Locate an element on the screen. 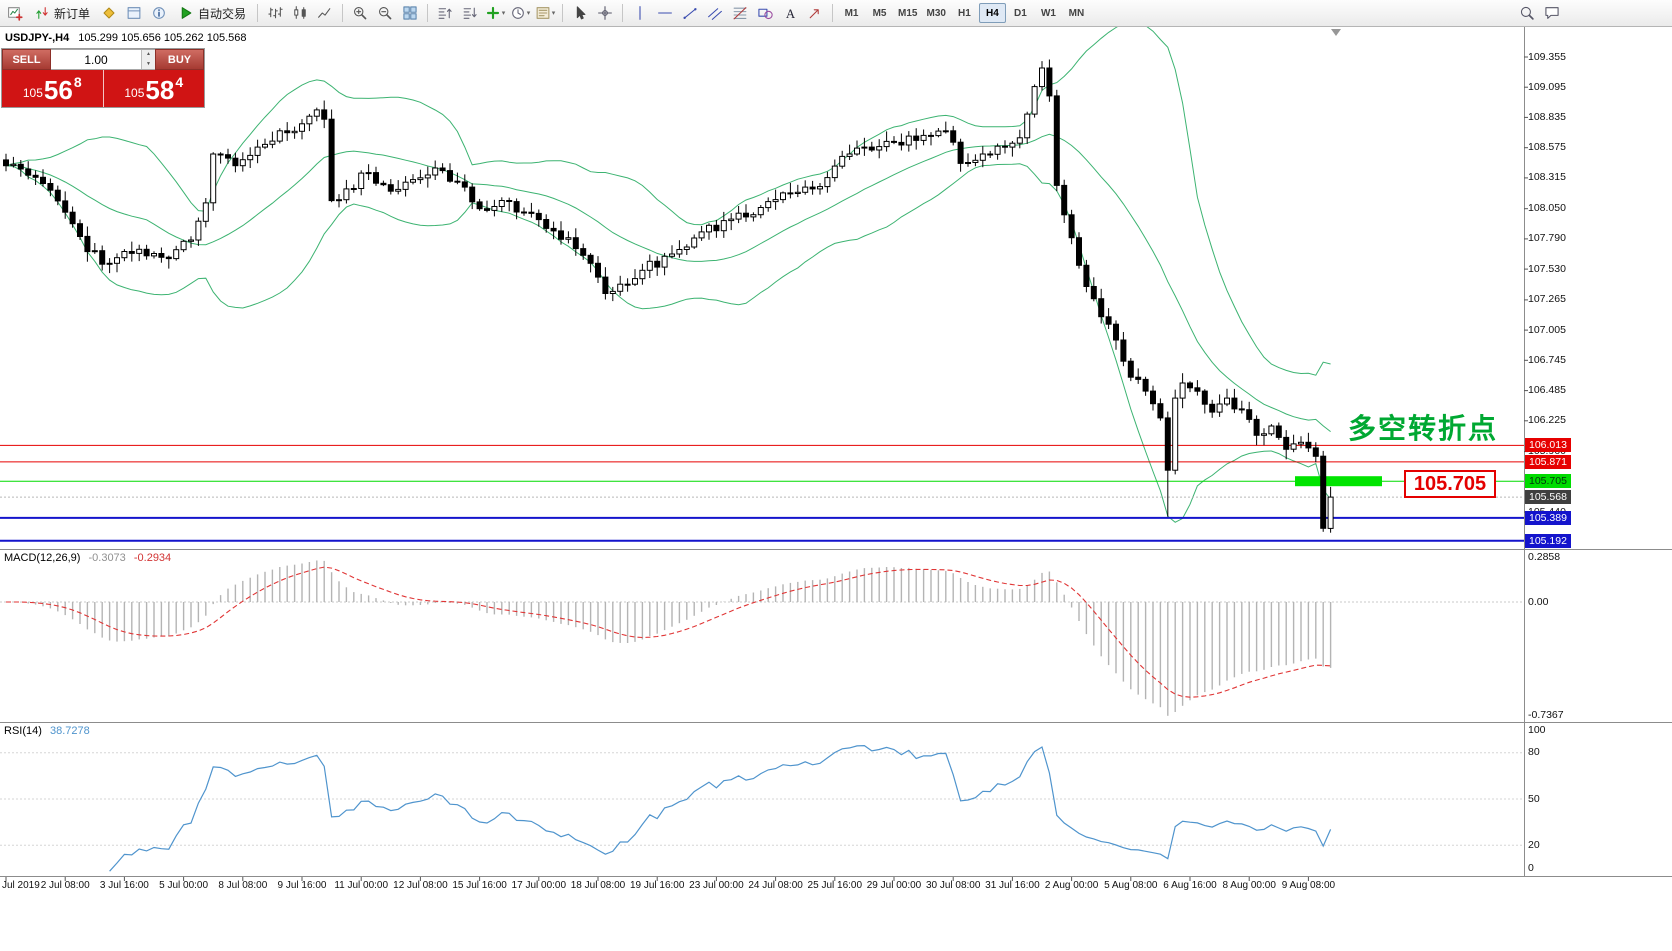  rsi-axis-label: 20 is located at coordinates (1534, 844).